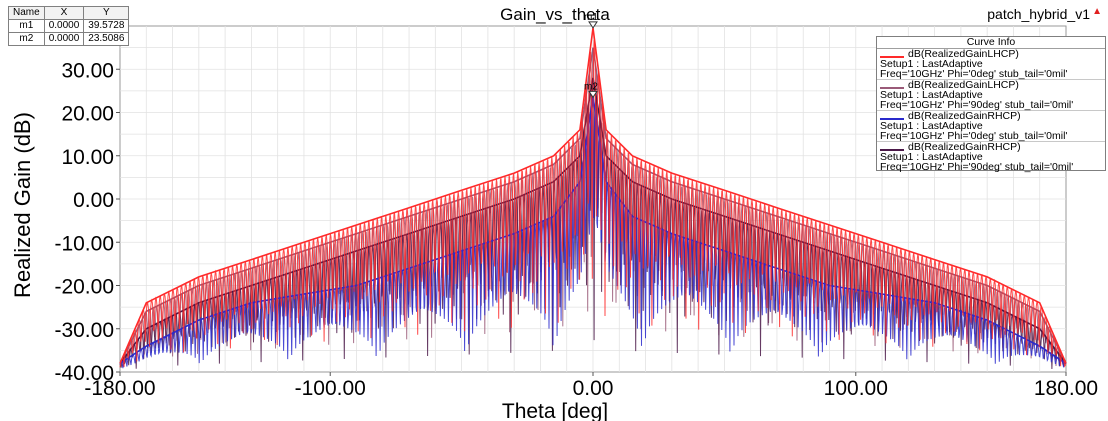 The height and width of the screenshot is (421, 1108). What do you see at coordinates (555, 14) in the screenshot?
I see `chart-title: Gain_vs_theta` at bounding box center [555, 14].